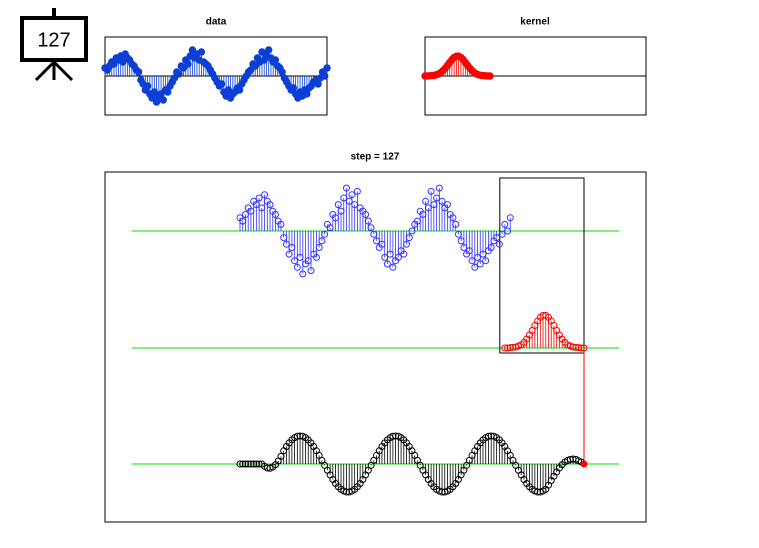 The height and width of the screenshot is (548, 759). I want to click on kernel-window, so click(542, 265).